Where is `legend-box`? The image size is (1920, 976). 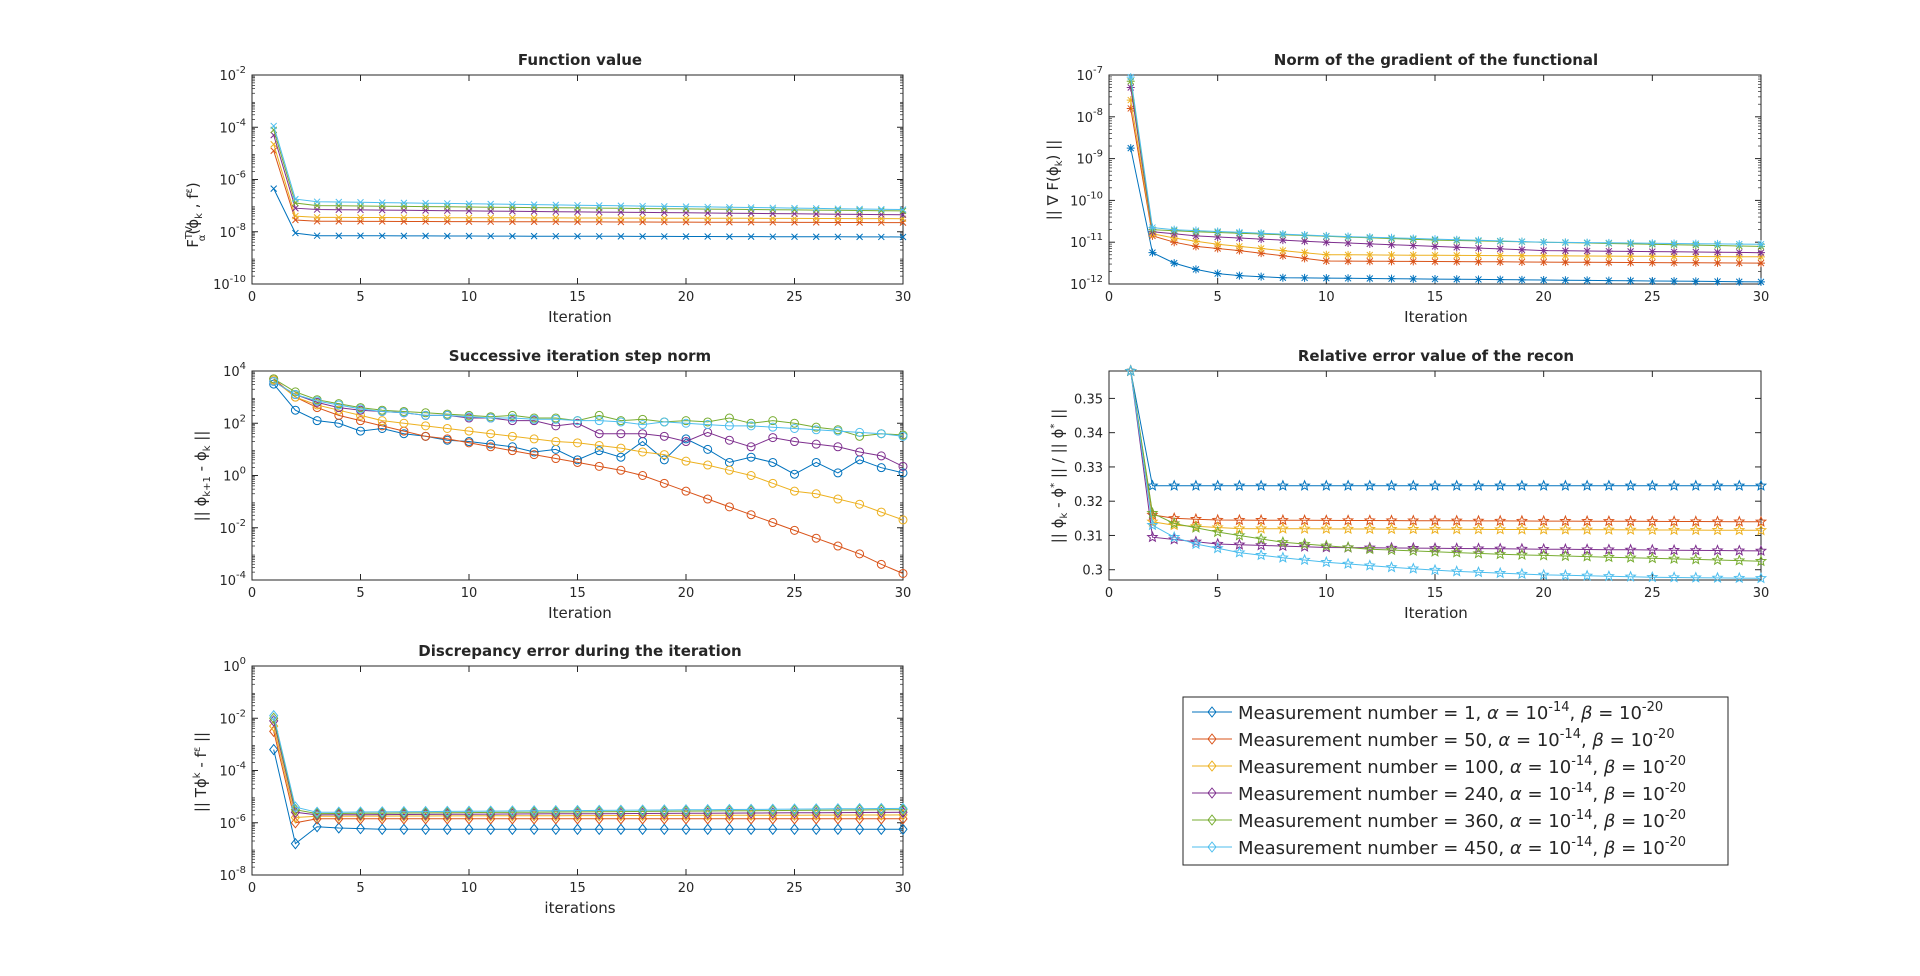
legend-box is located at coordinates (1455, 781).